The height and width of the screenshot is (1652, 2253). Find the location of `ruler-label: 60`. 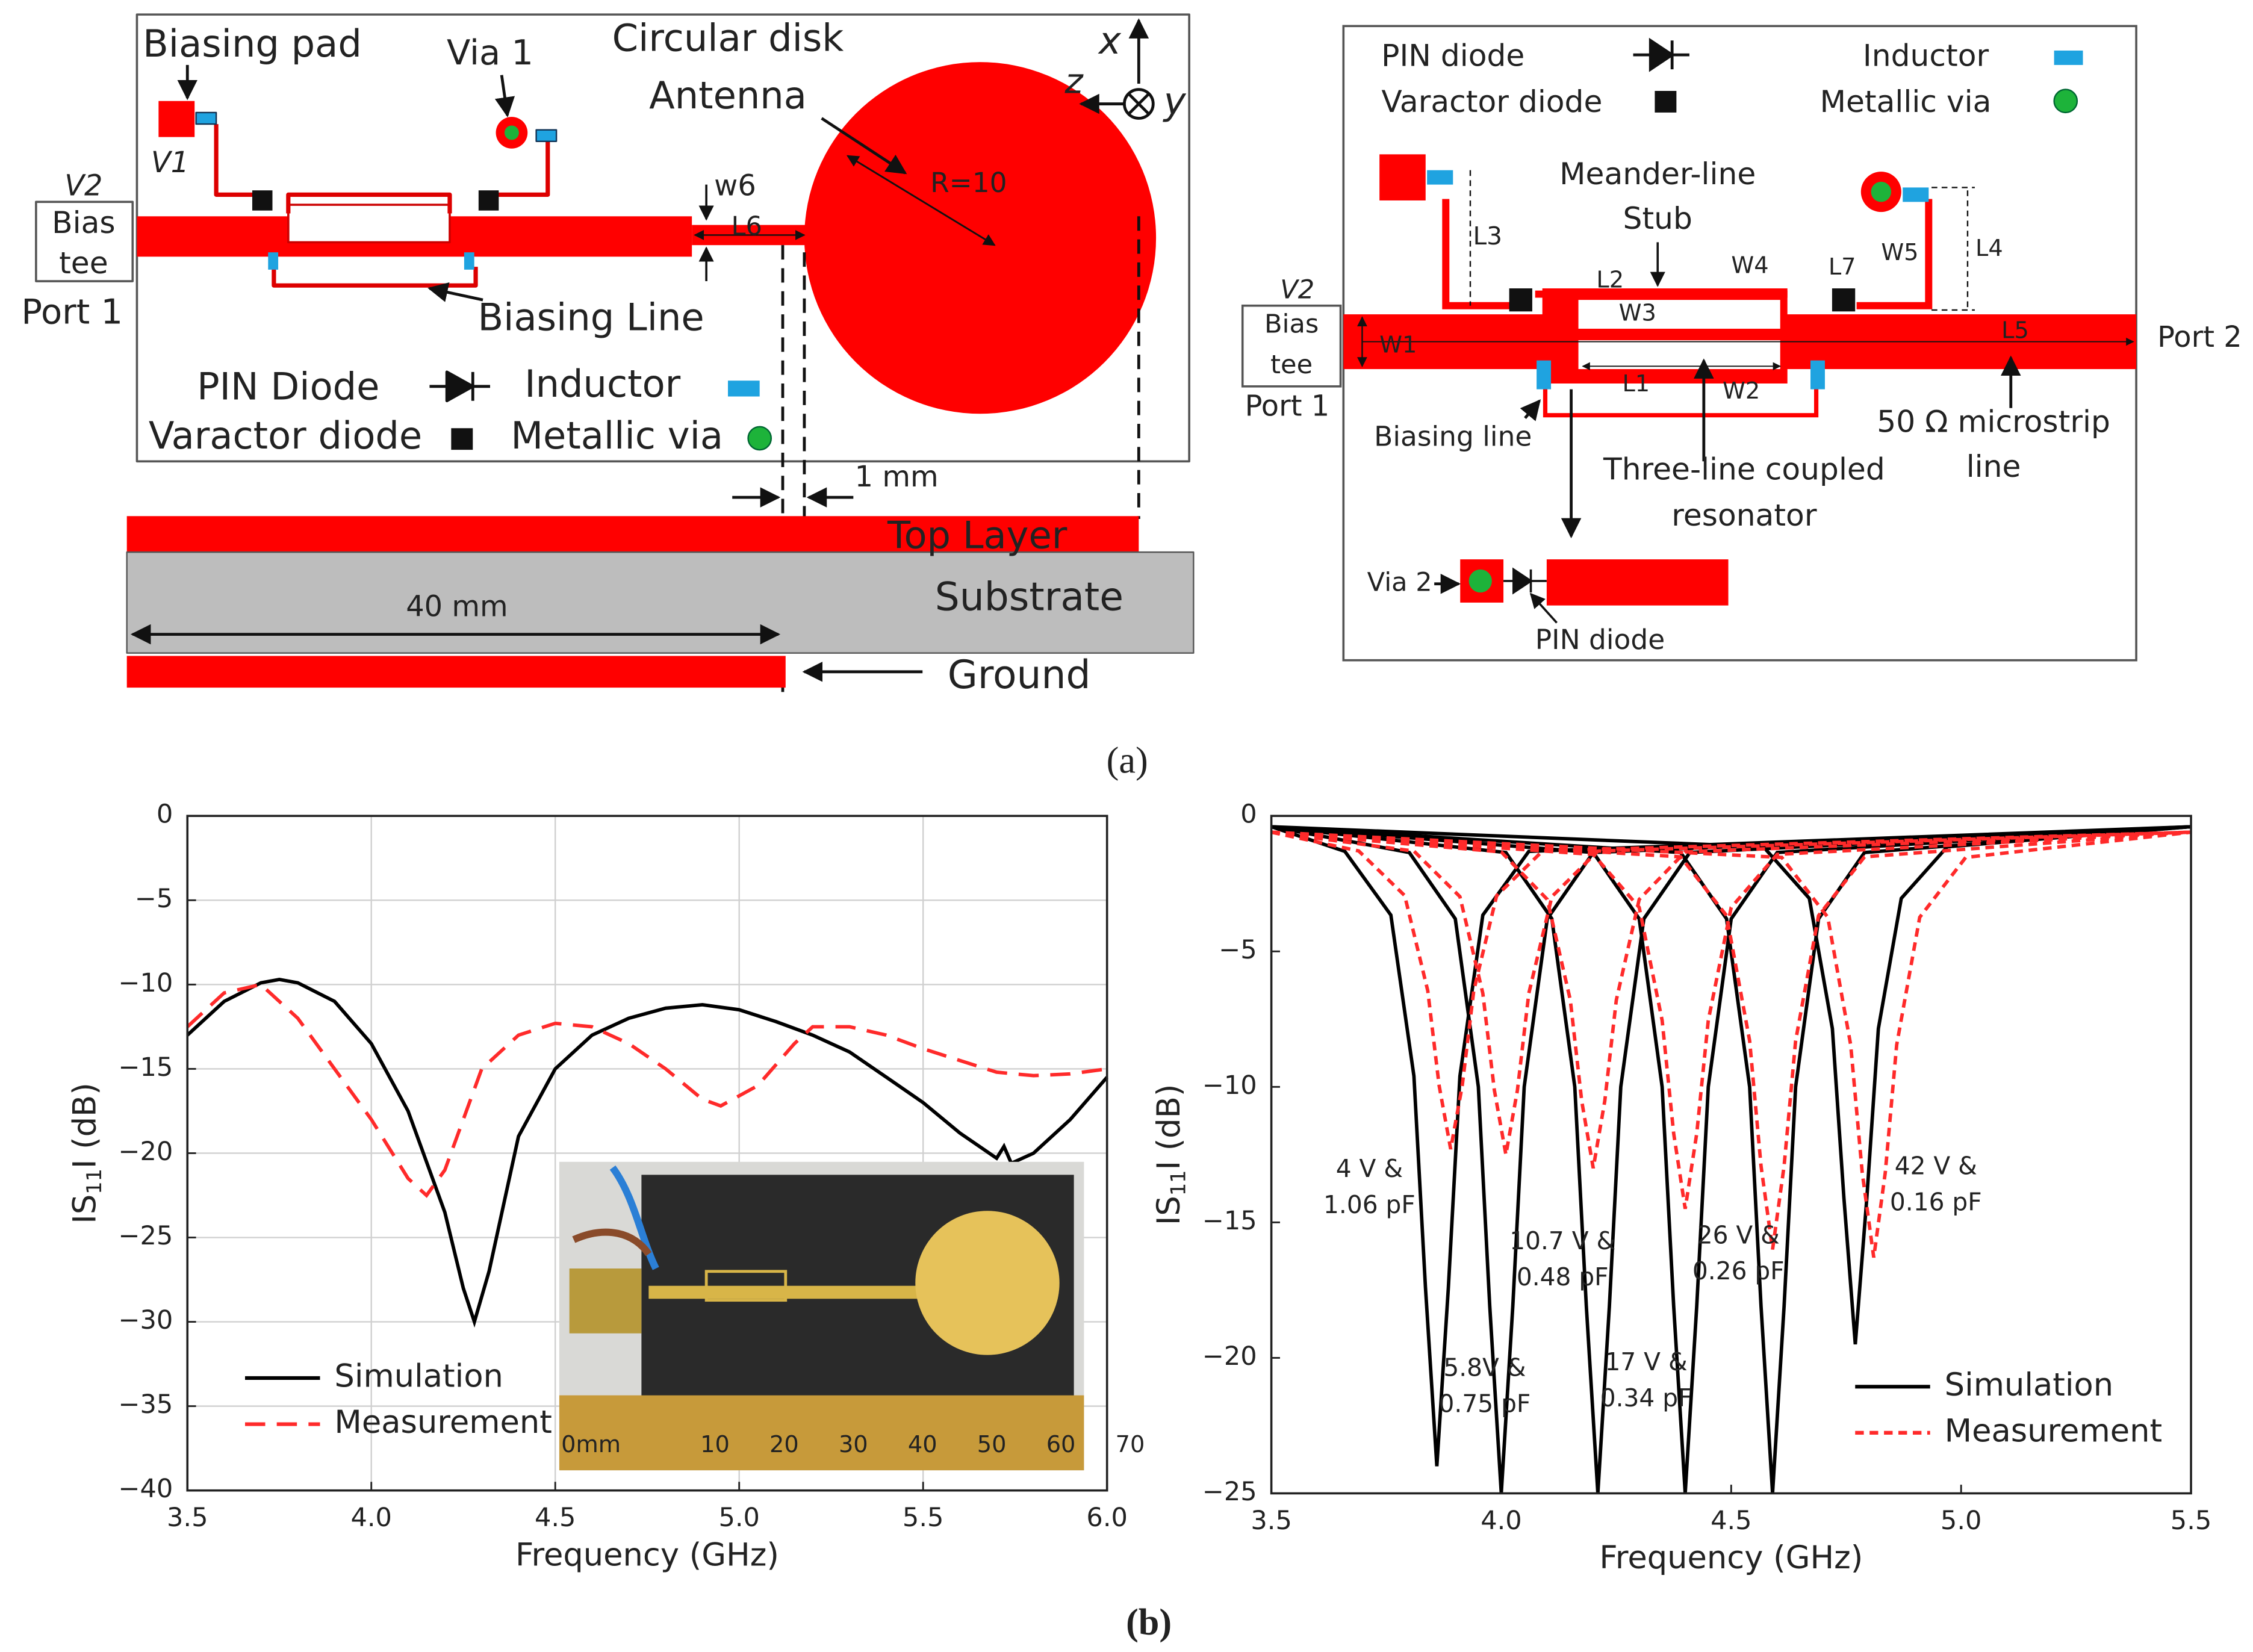

ruler-label: 60 is located at coordinates (1061, 1445).